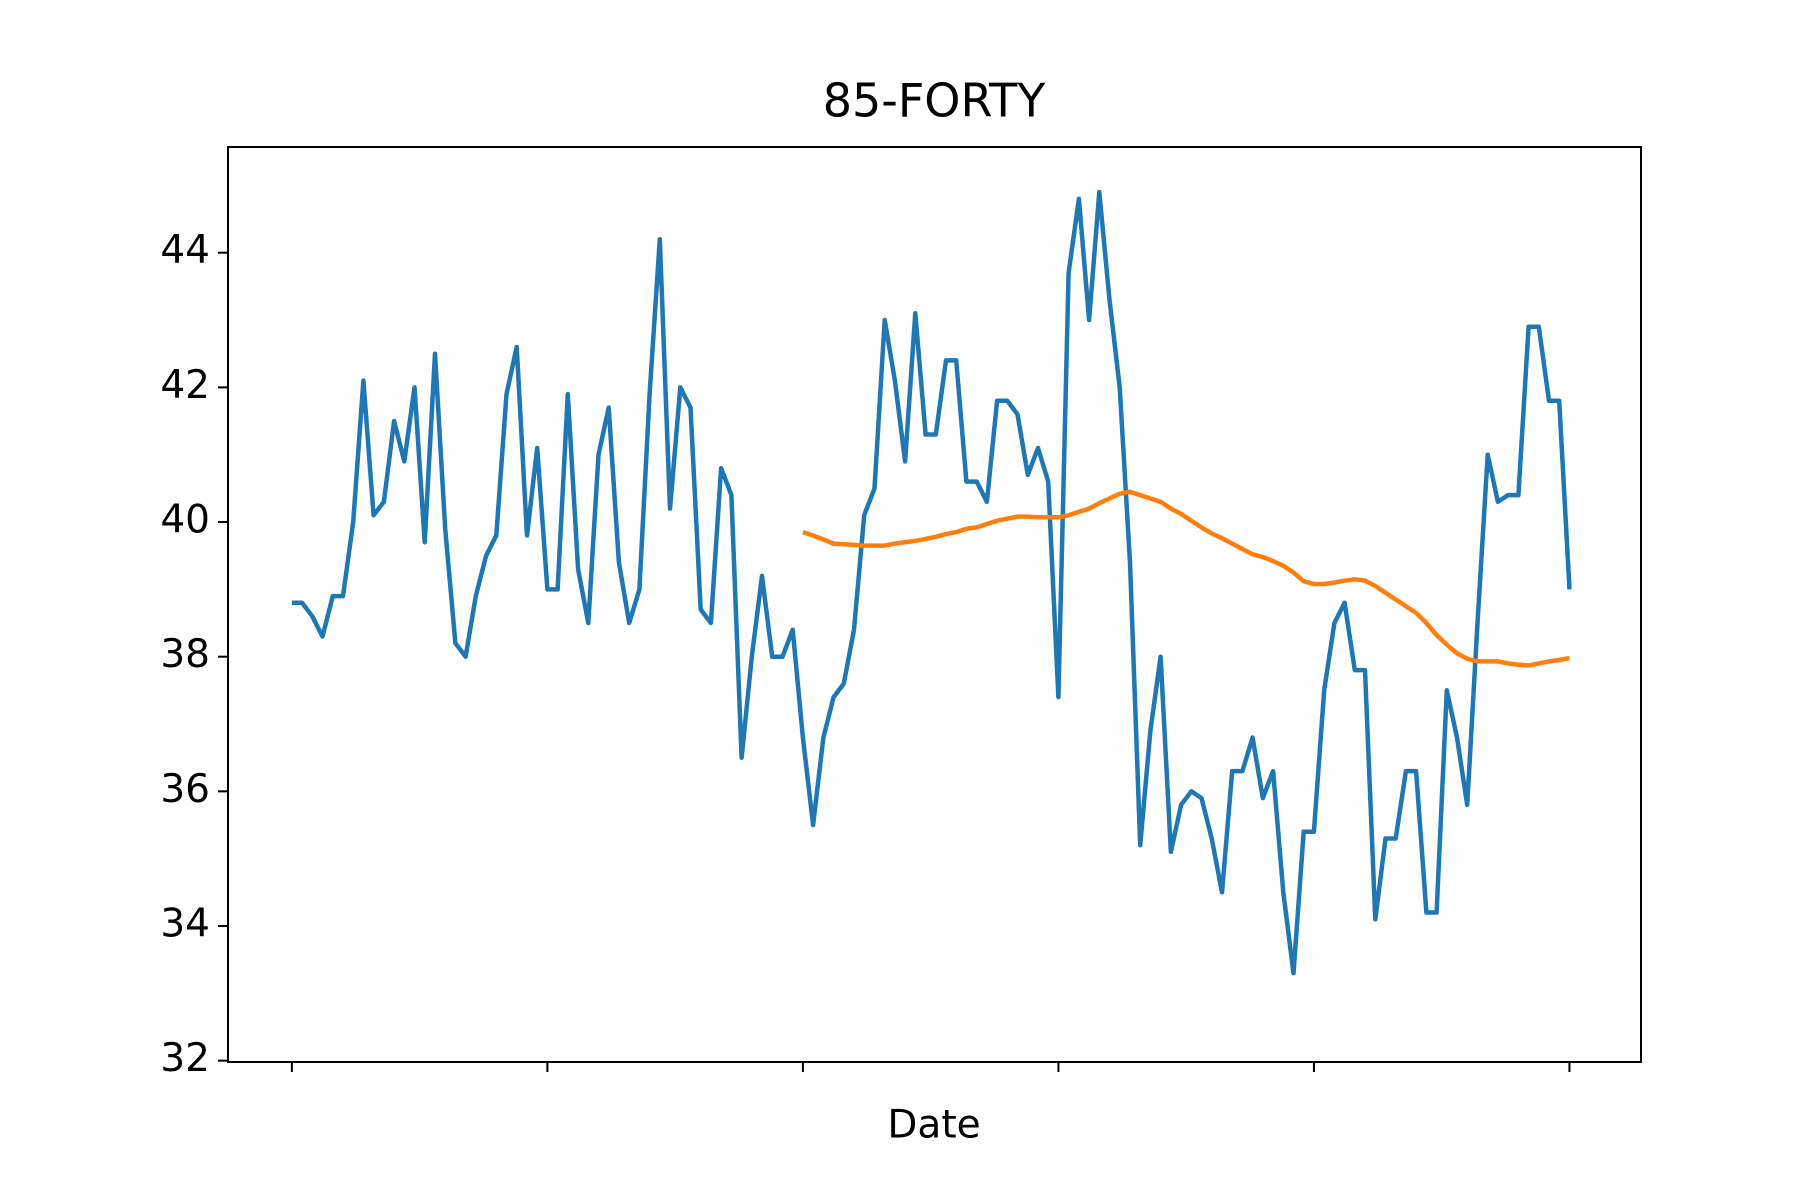 Image resolution: width=1800 pixels, height=1200 pixels. What do you see at coordinates (935, 101) in the screenshot?
I see `chart-title: 85-FORTY` at bounding box center [935, 101].